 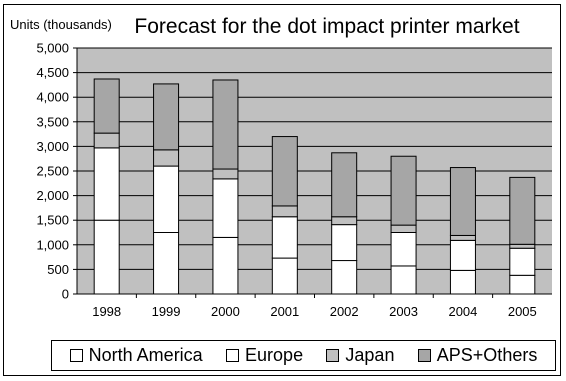 I want to click on legend-item-aps-others: APS+Others, so click(x=477, y=355).